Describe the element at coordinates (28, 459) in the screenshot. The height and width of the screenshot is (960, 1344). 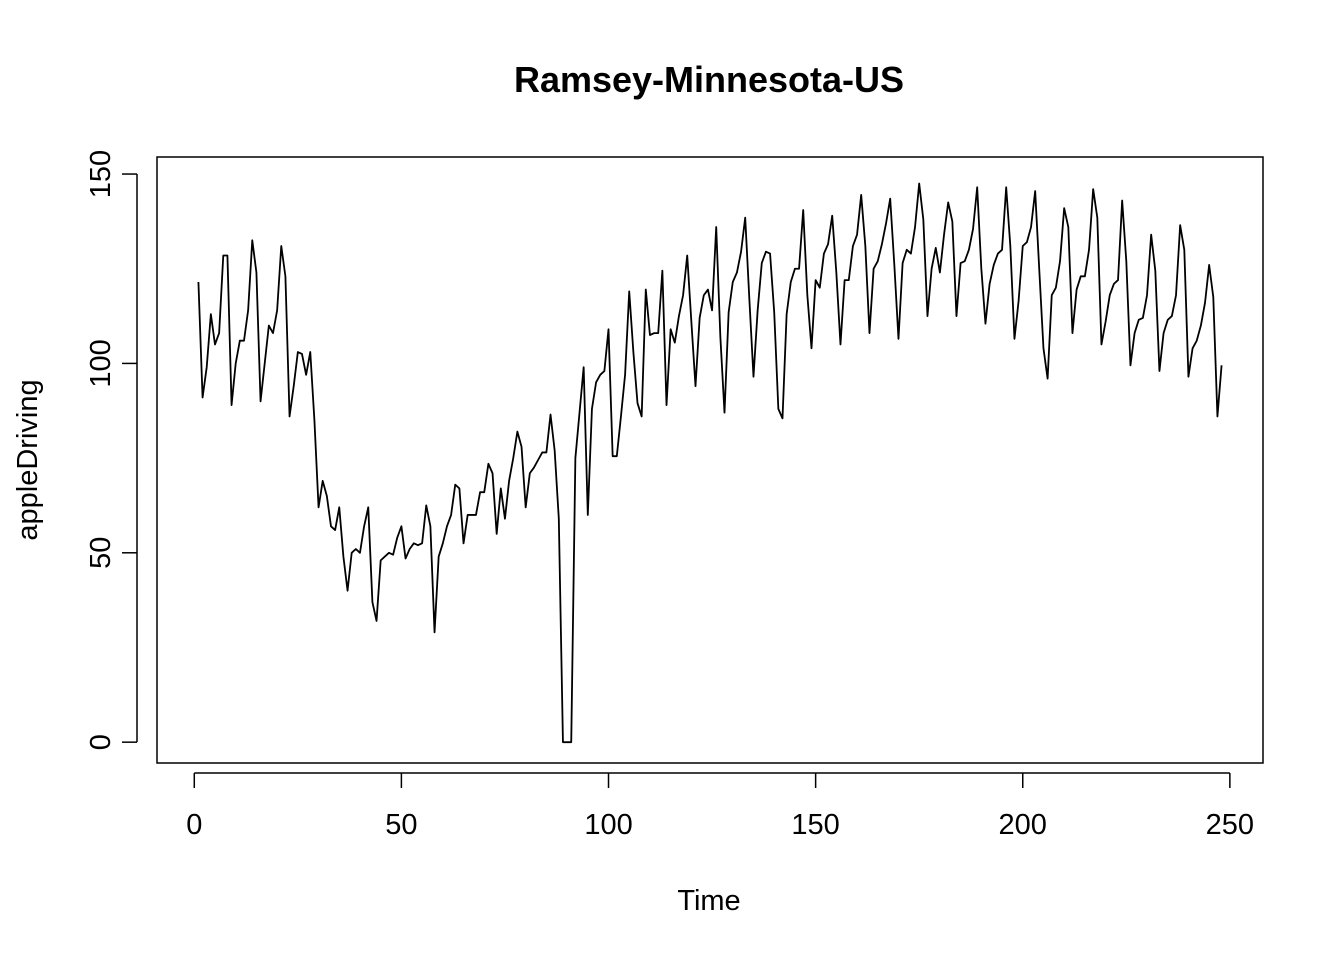
I see `y-axis-label: appleDriving` at that location.